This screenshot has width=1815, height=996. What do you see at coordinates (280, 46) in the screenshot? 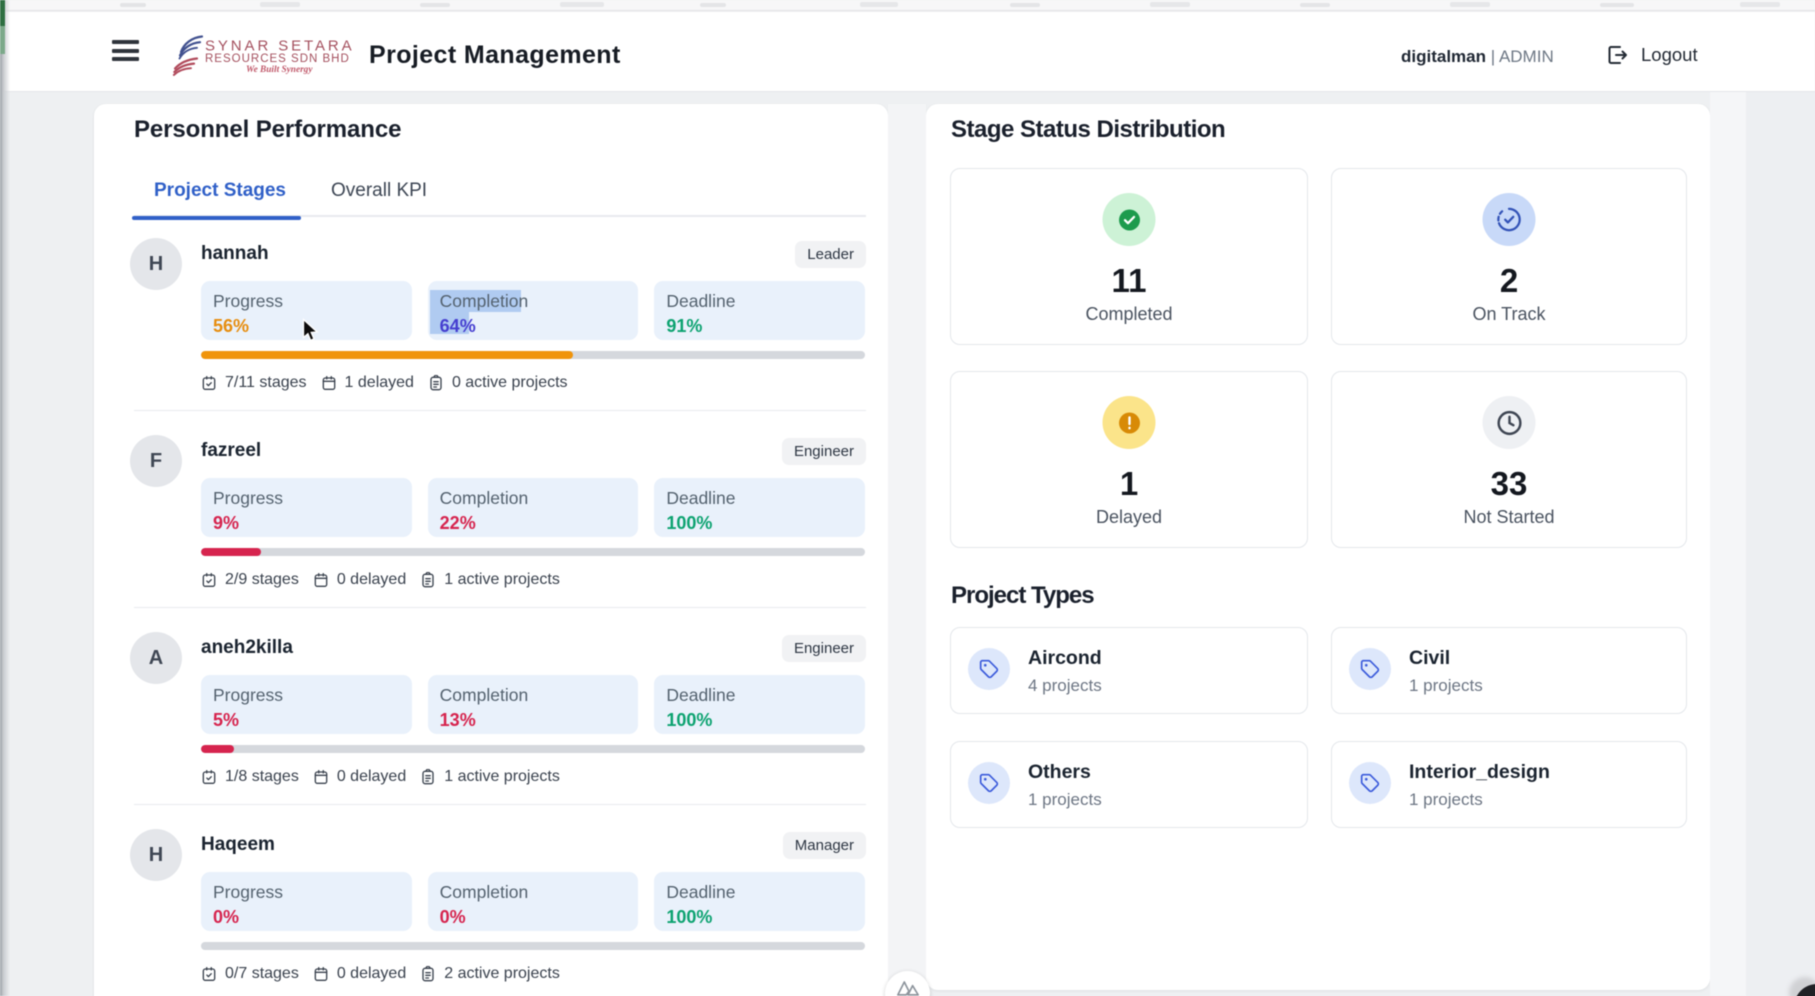
I see `svg-text: SYNAR SETARA` at bounding box center [280, 46].